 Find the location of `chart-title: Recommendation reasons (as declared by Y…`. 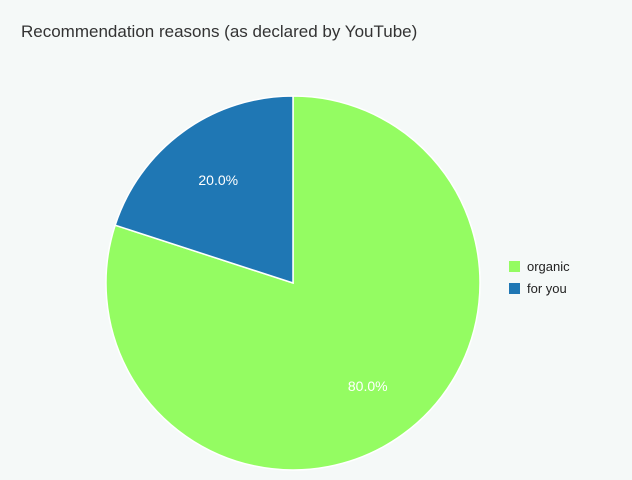

chart-title: Recommendation reasons (as declared by Y… is located at coordinates (219, 31).